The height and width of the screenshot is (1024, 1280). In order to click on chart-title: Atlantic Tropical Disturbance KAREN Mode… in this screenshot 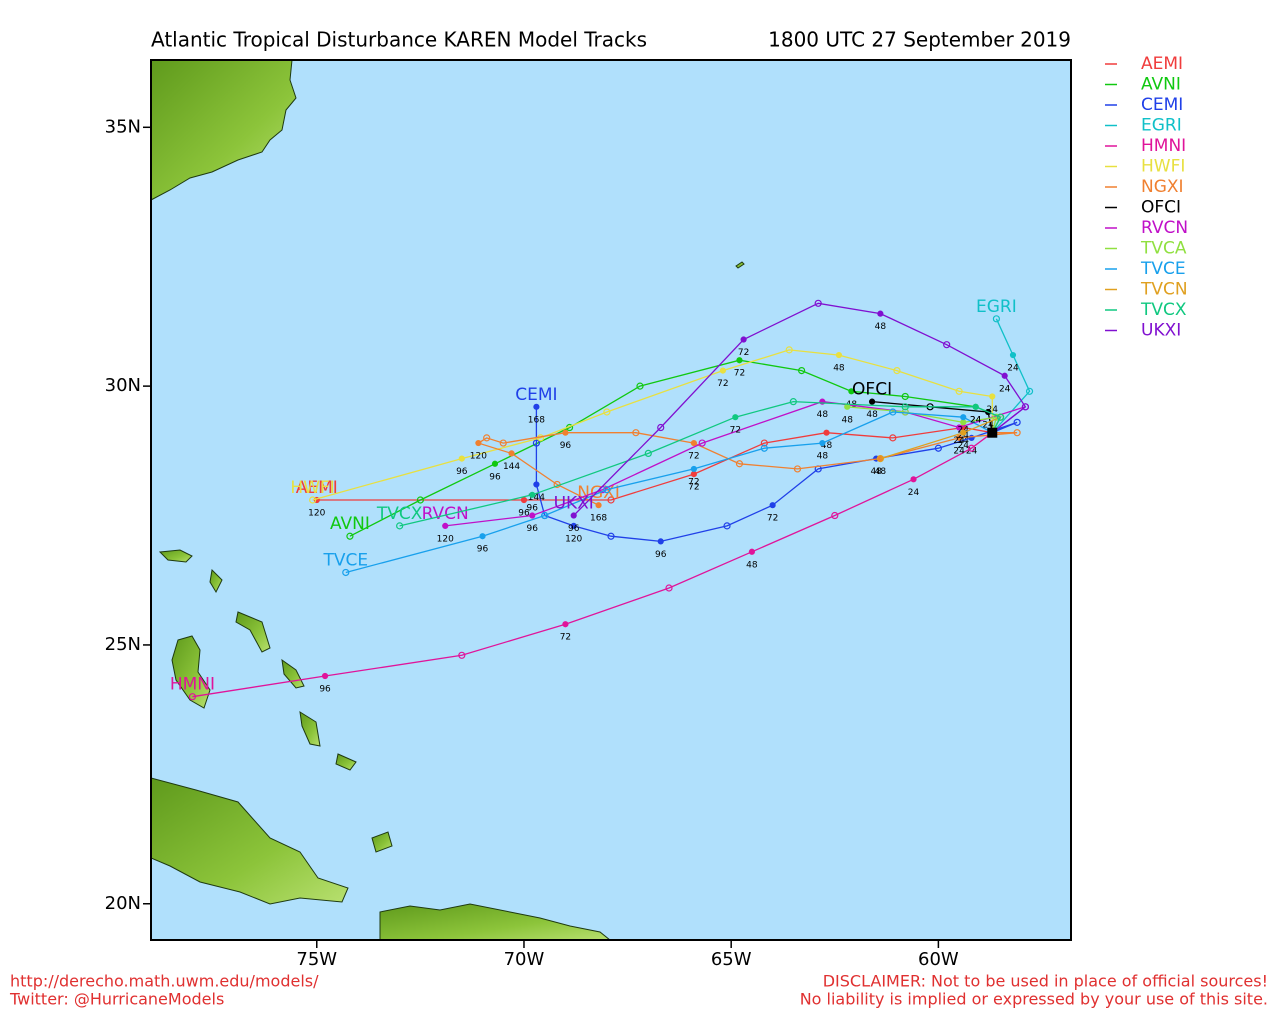, I will do `click(399, 40)`.